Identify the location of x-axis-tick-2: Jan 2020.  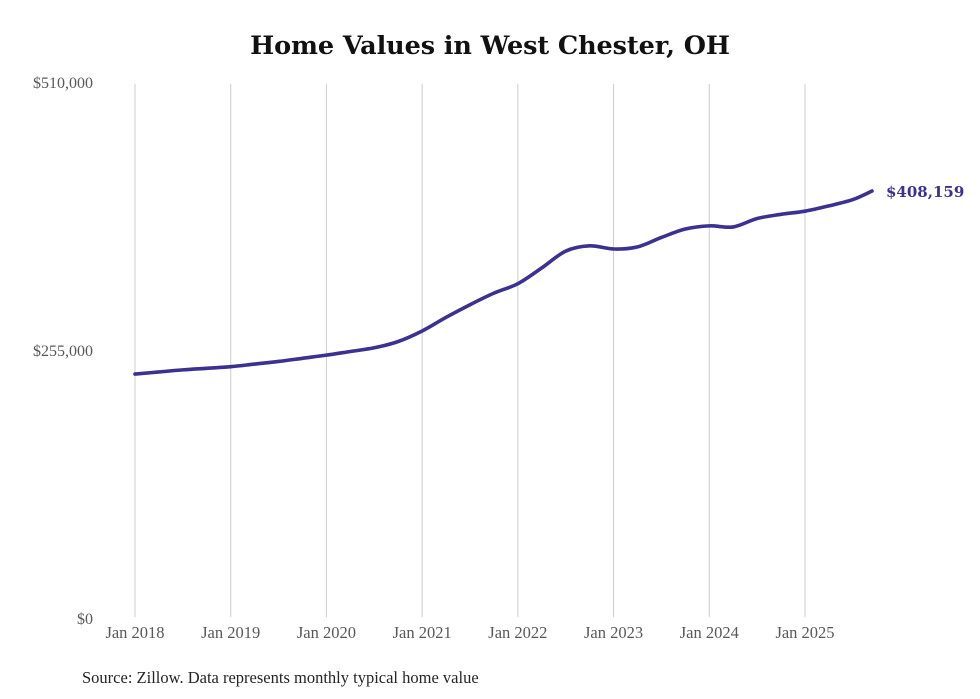
(326, 632).